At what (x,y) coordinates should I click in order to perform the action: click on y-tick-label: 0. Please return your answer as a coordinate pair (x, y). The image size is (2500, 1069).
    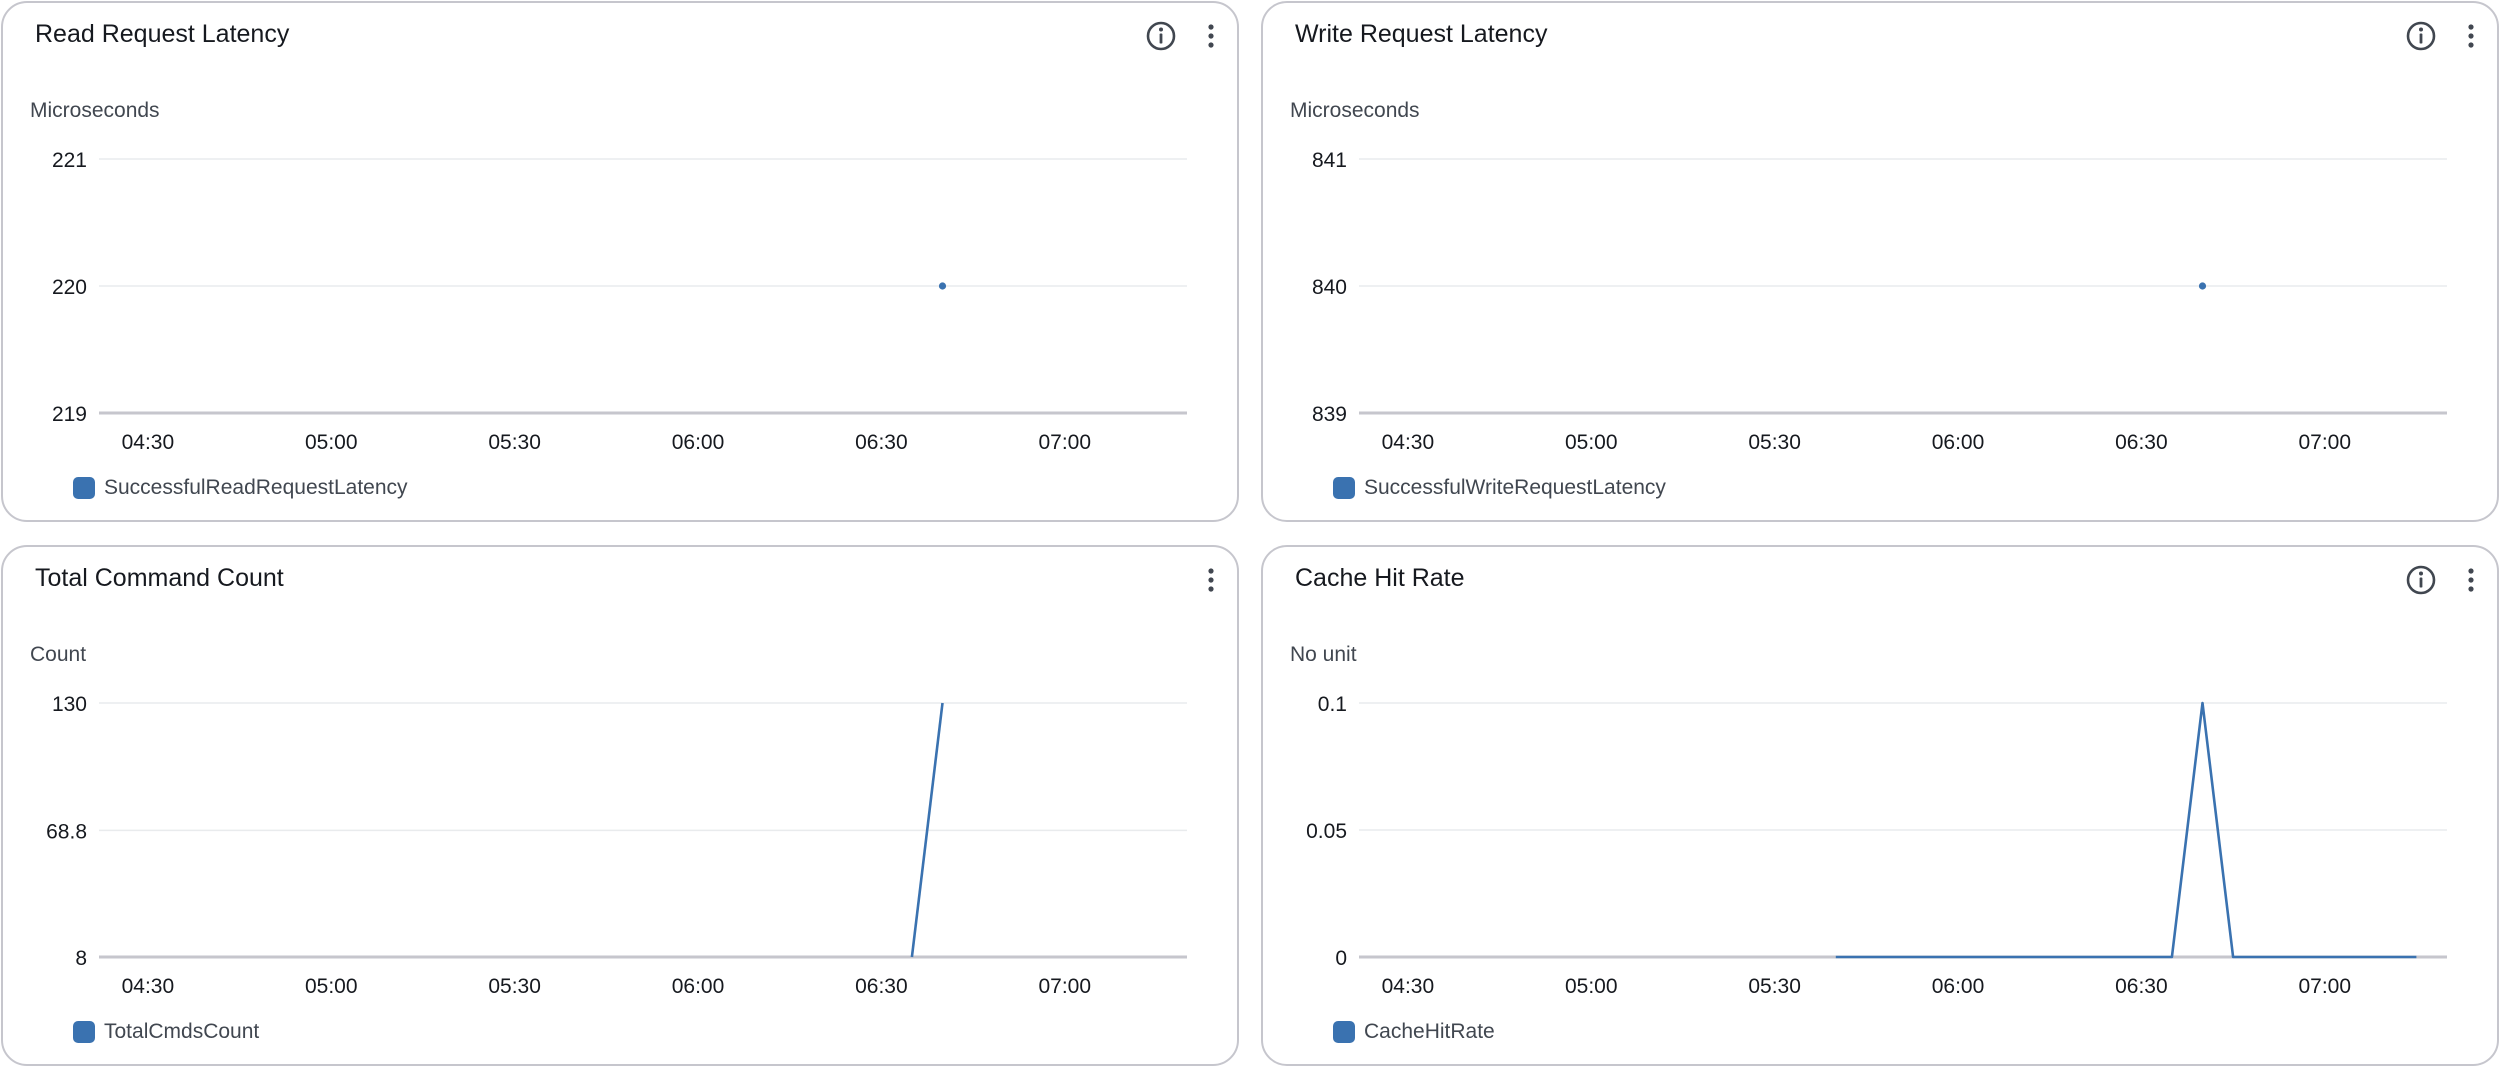
    Looking at the image, I should click on (1341, 958).